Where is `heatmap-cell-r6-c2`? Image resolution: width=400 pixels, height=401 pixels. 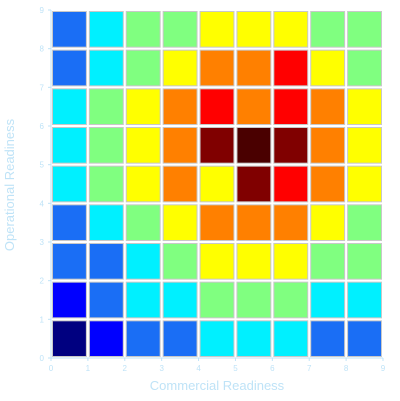
heatmap-cell-r6-c2 is located at coordinates (143, 261).